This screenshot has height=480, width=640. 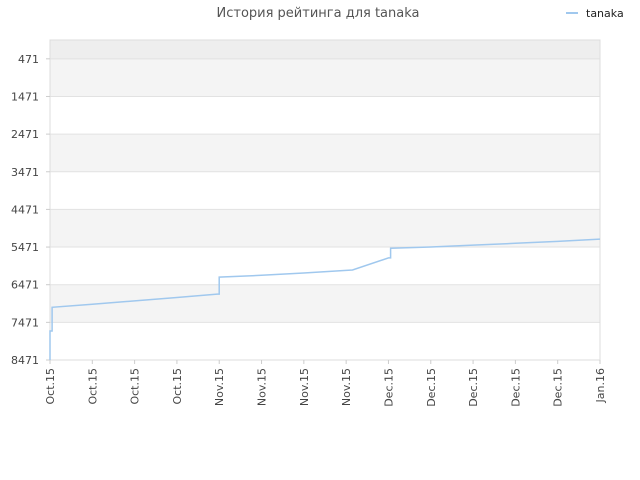 I want to click on y-tick-label: 4471, so click(x=25, y=209).